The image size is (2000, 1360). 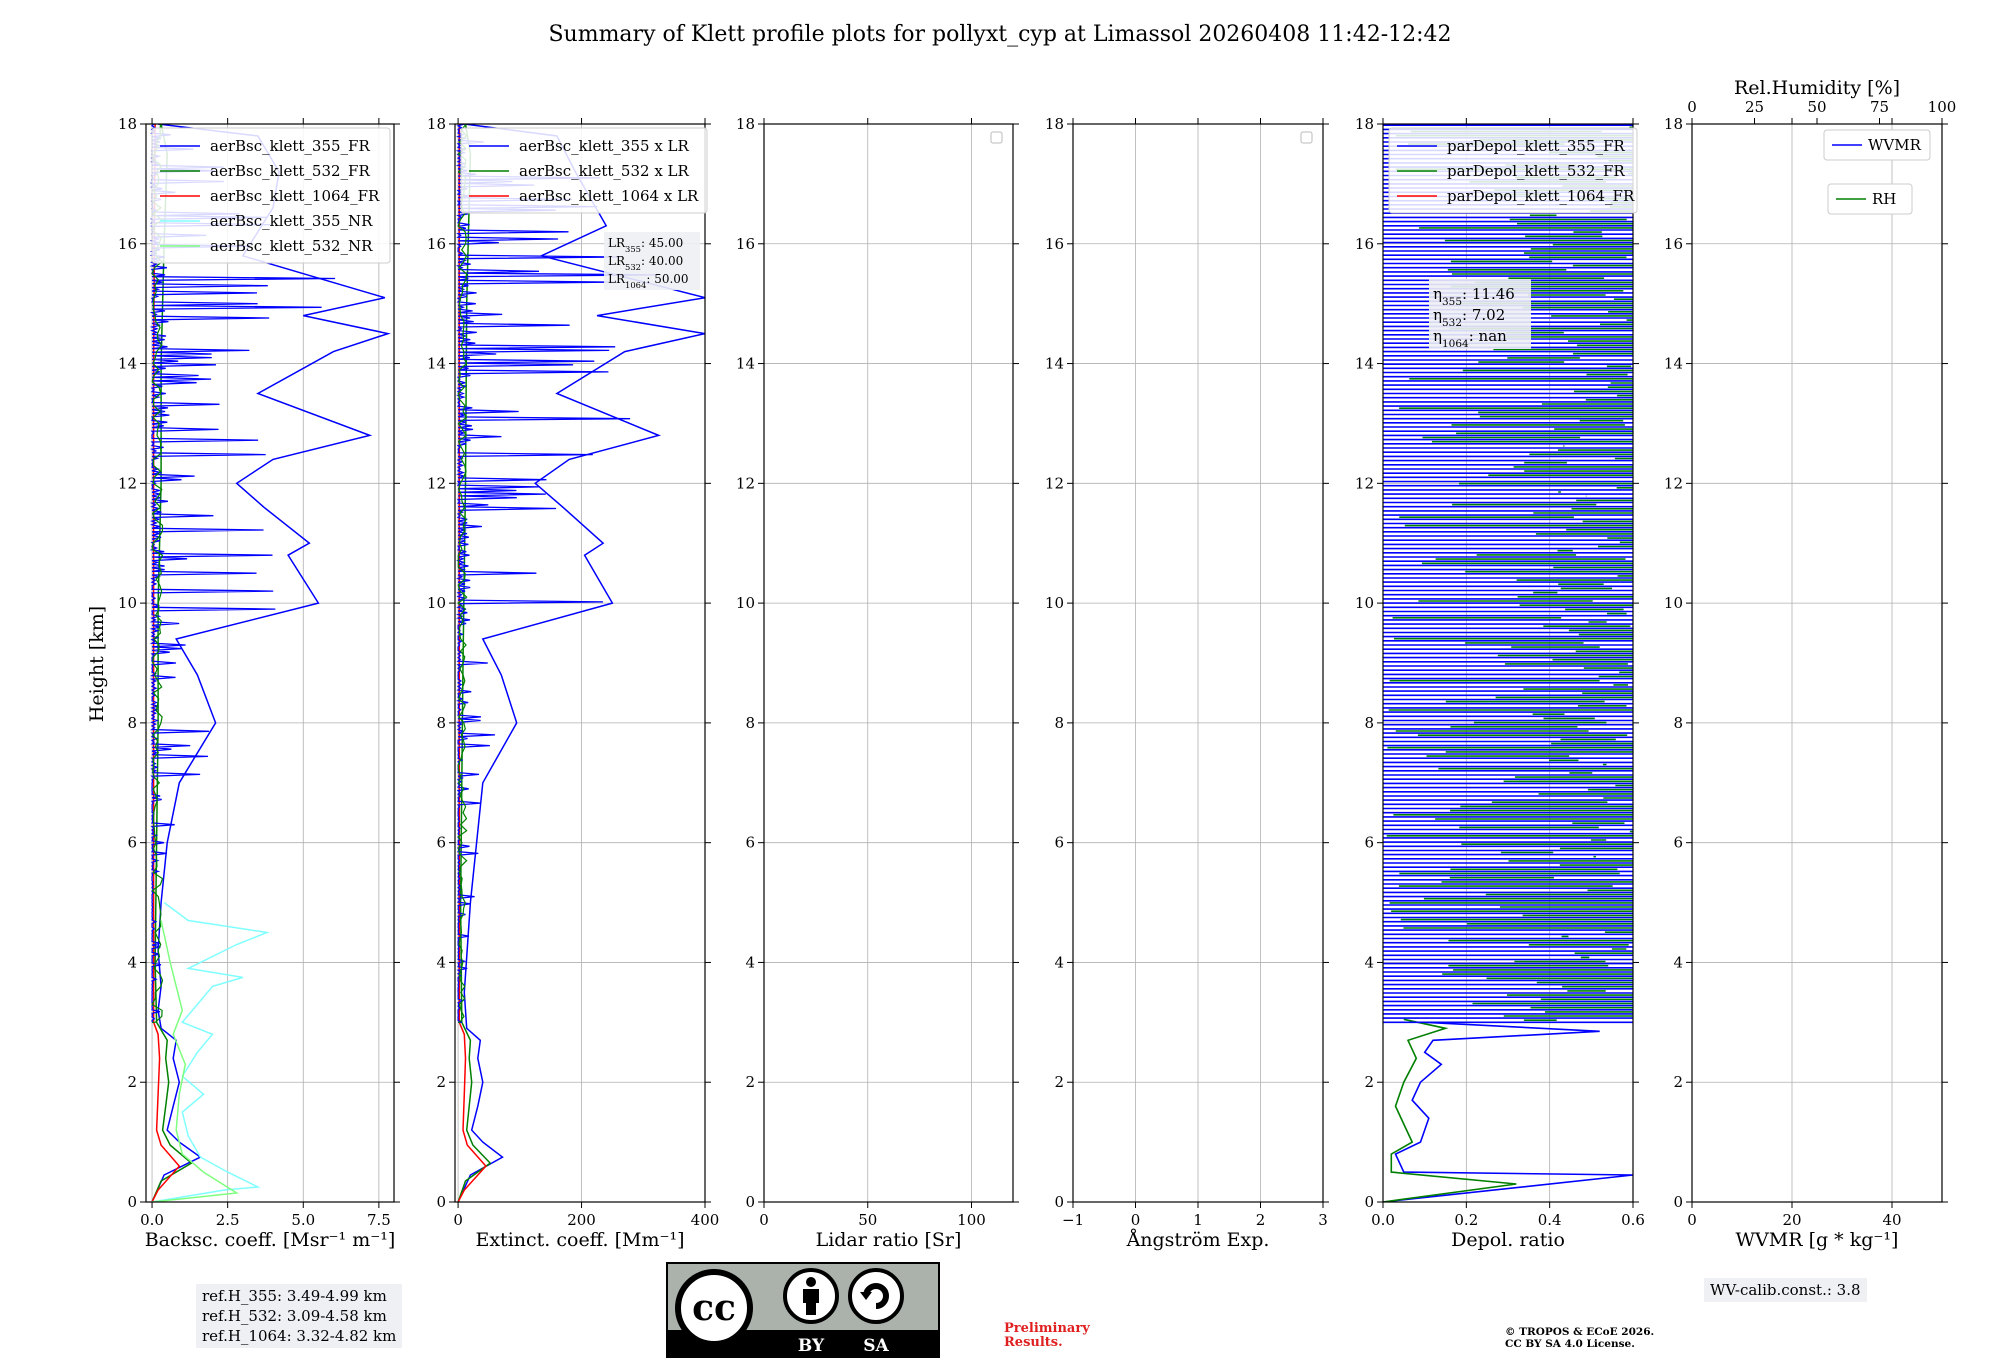 I want to click on eta-text: η355: 11.46, so click(x=1474, y=296).